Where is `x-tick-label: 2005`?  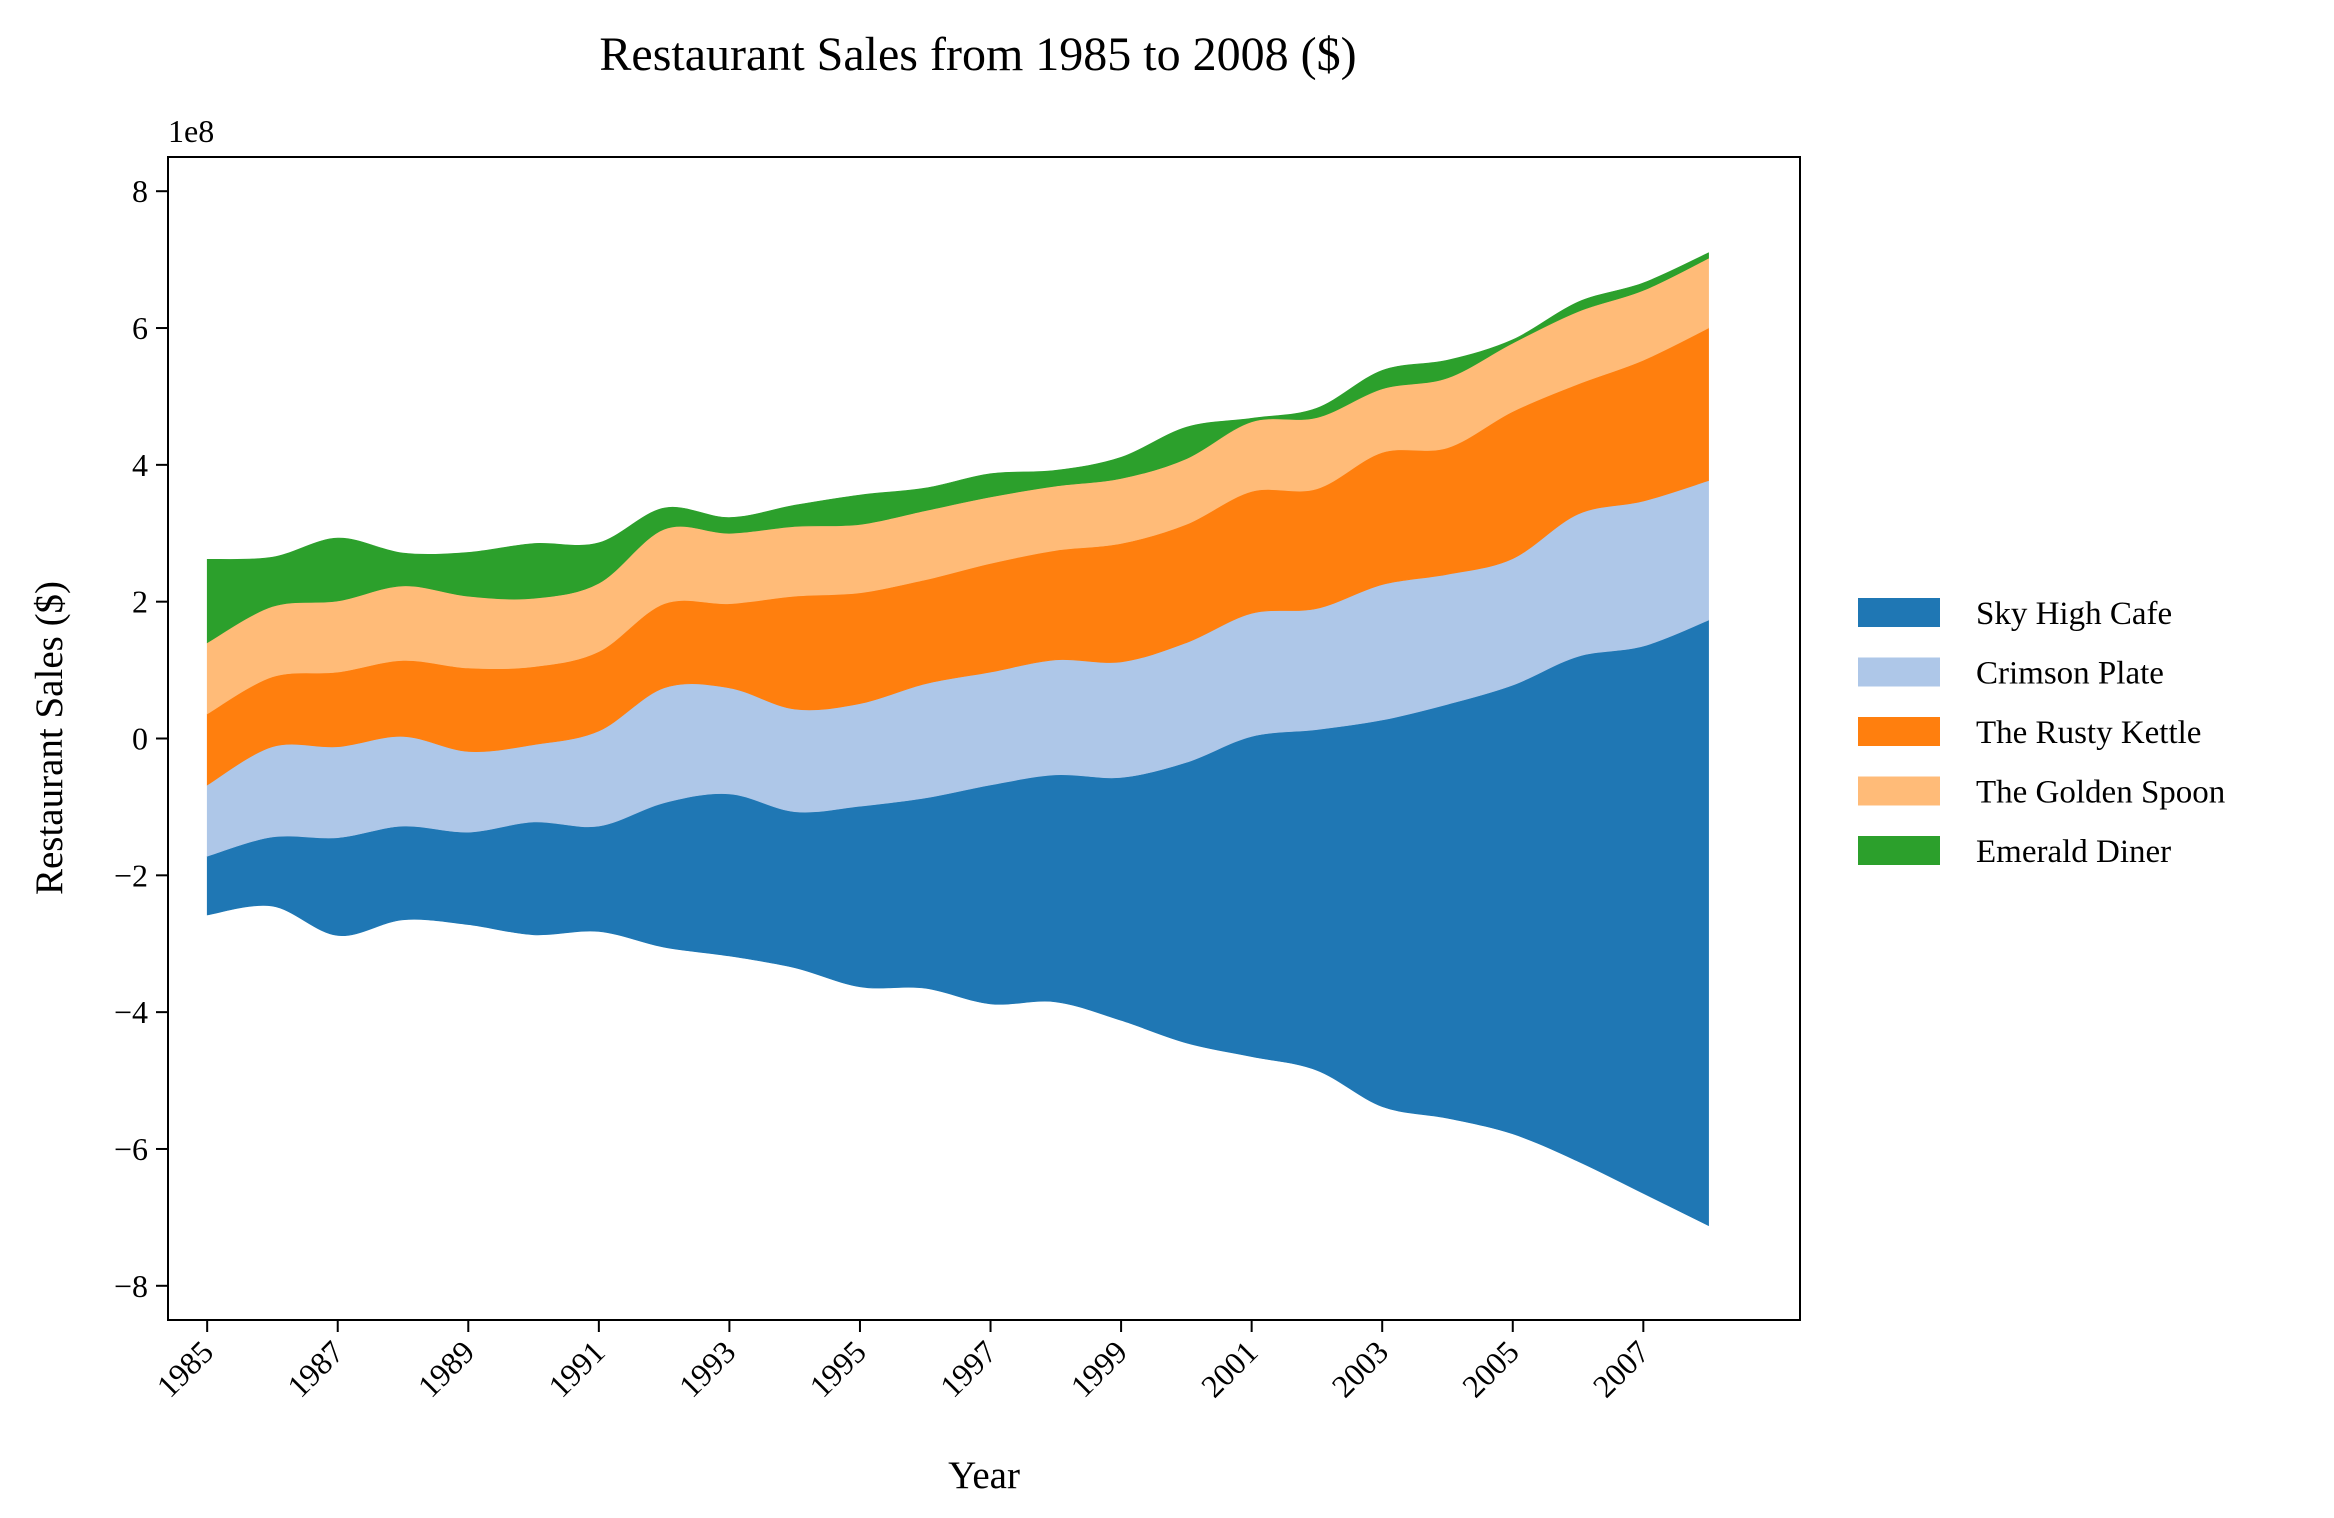 x-tick-label: 2005 is located at coordinates (1490, 1368).